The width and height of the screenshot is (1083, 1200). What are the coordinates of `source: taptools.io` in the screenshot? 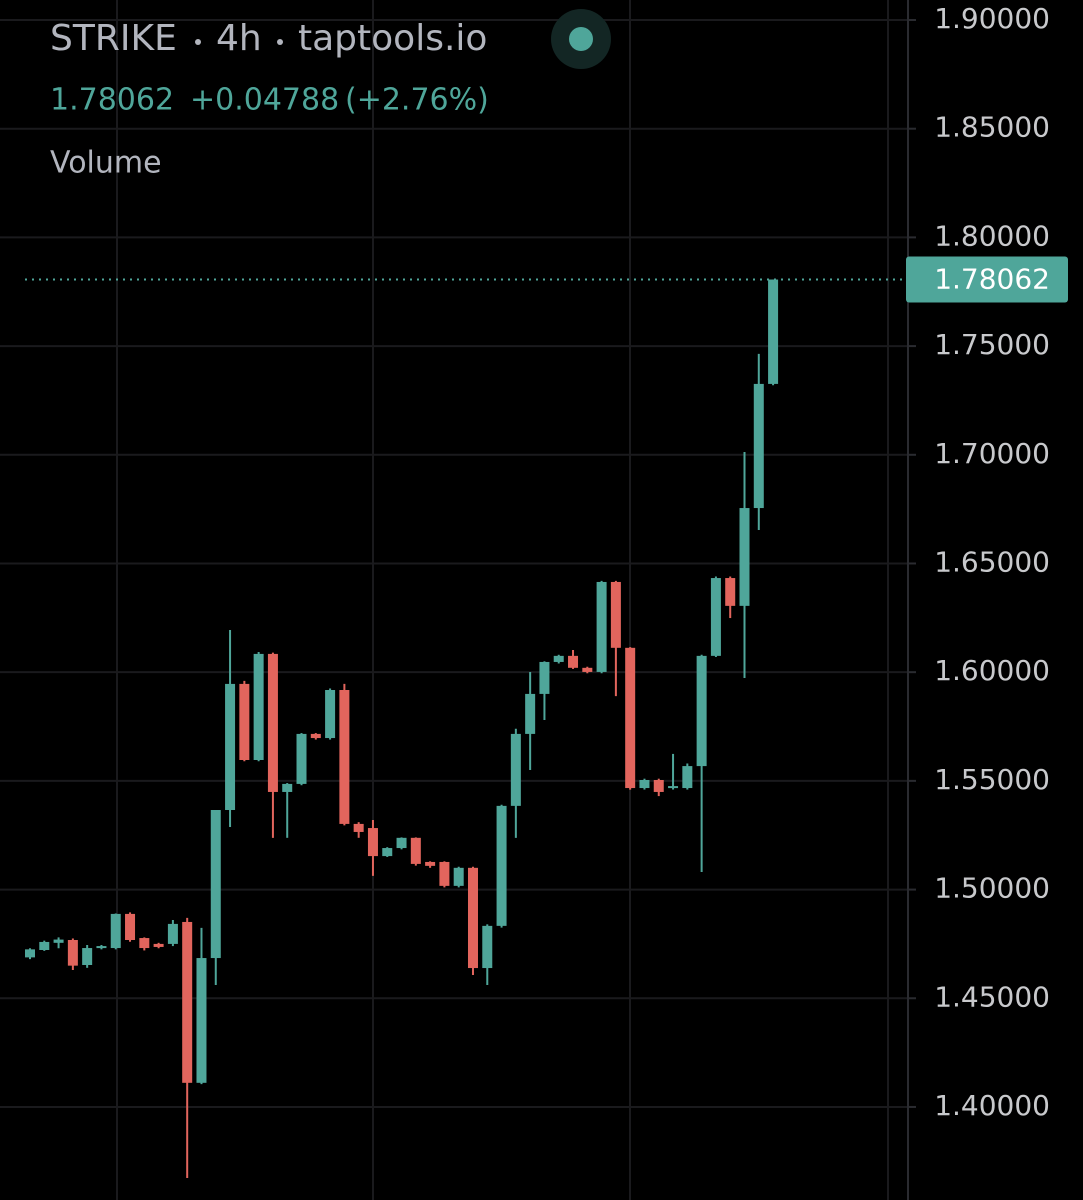 It's located at (392, 38).